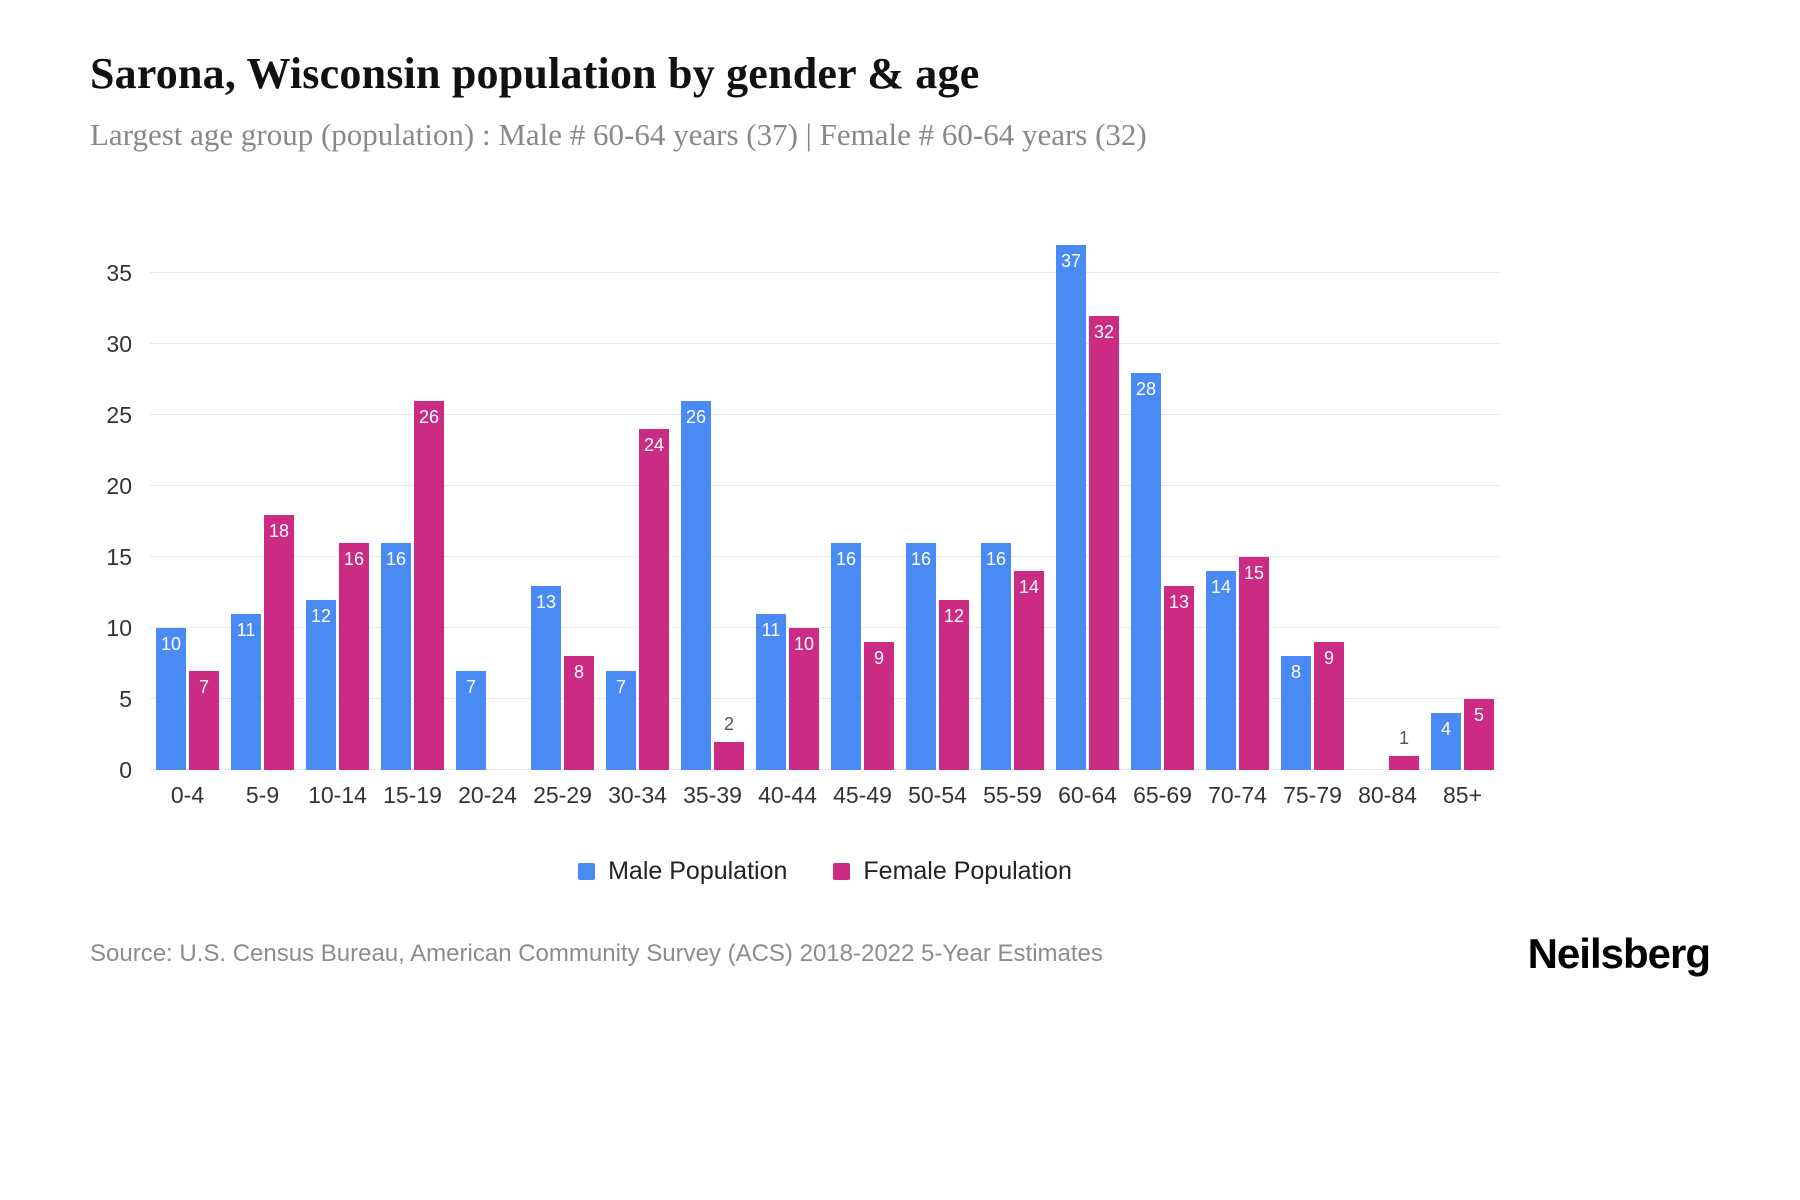  Describe the element at coordinates (119, 273) in the screenshot. I see `y-axis-tick-label: 35` at that location.